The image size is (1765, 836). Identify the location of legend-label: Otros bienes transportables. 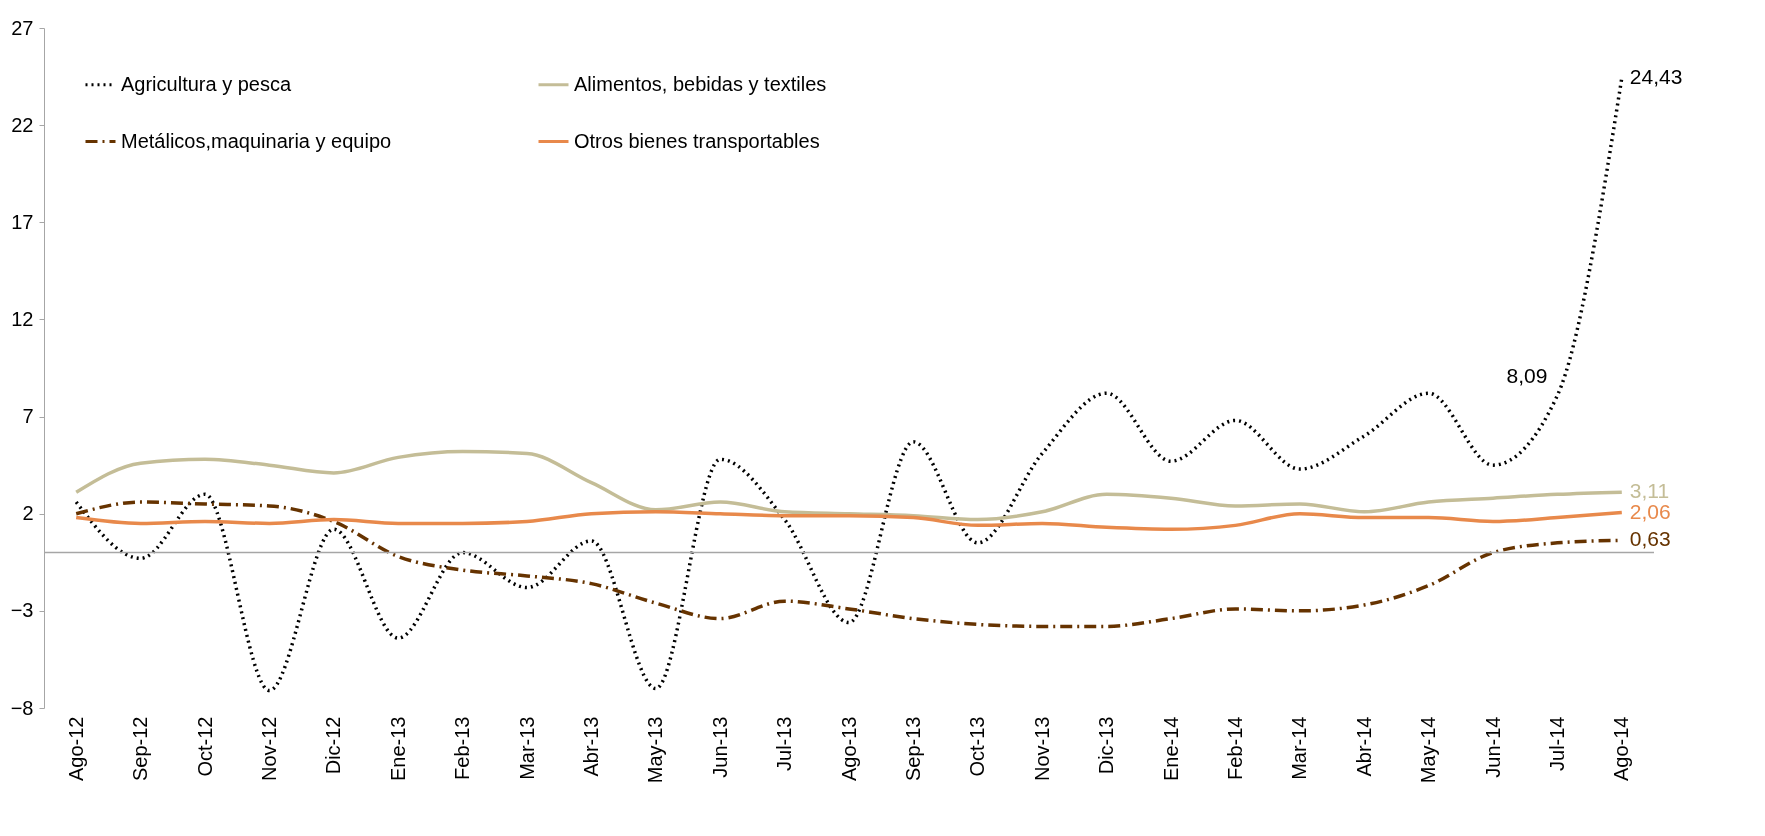
(697, 140).